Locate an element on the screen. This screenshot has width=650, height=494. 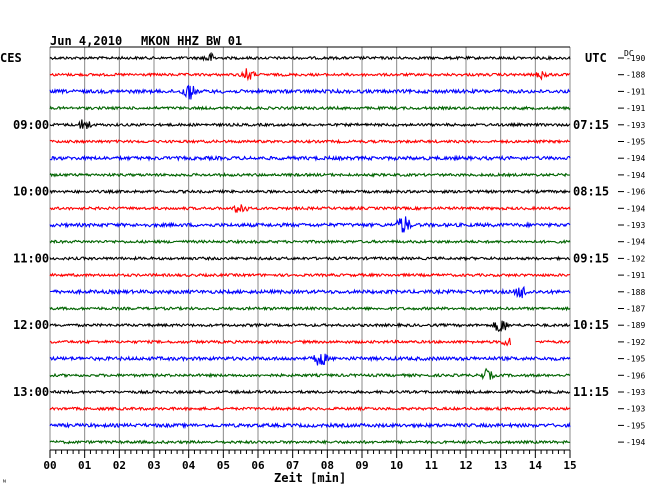
chart-date: Jun 4,2010 is located at coordinates (86, 41).